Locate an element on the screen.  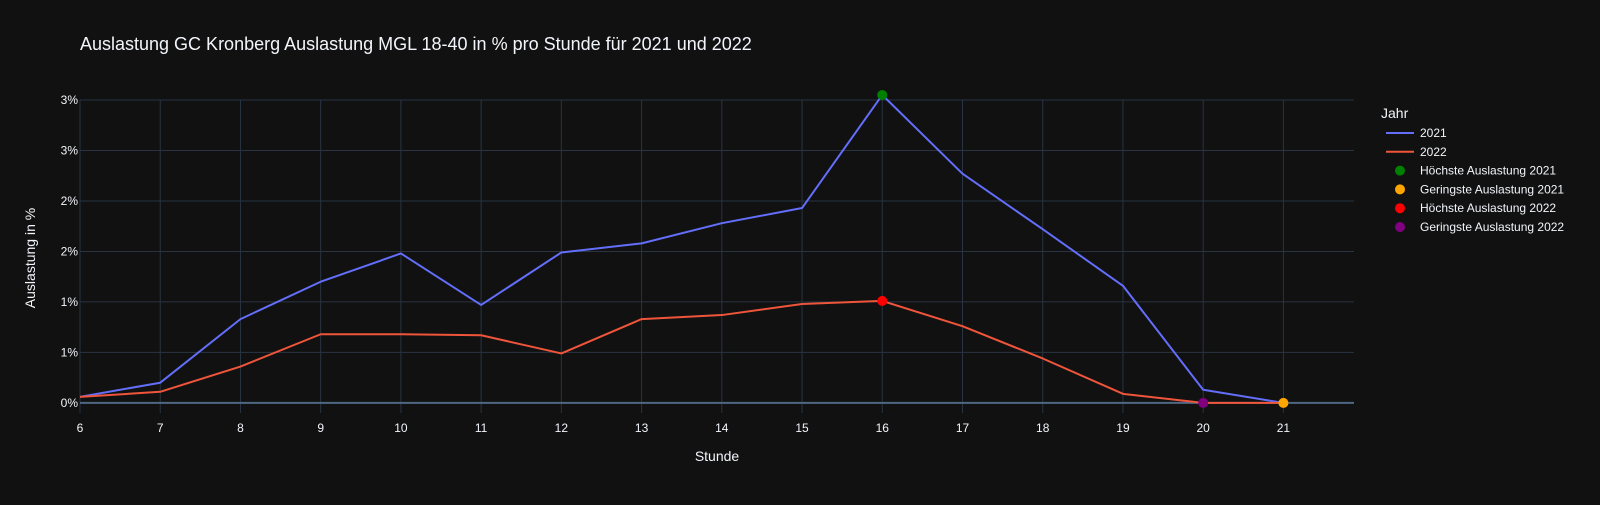
x-tick-label-12: 12 is located at coordinates (562, 428).